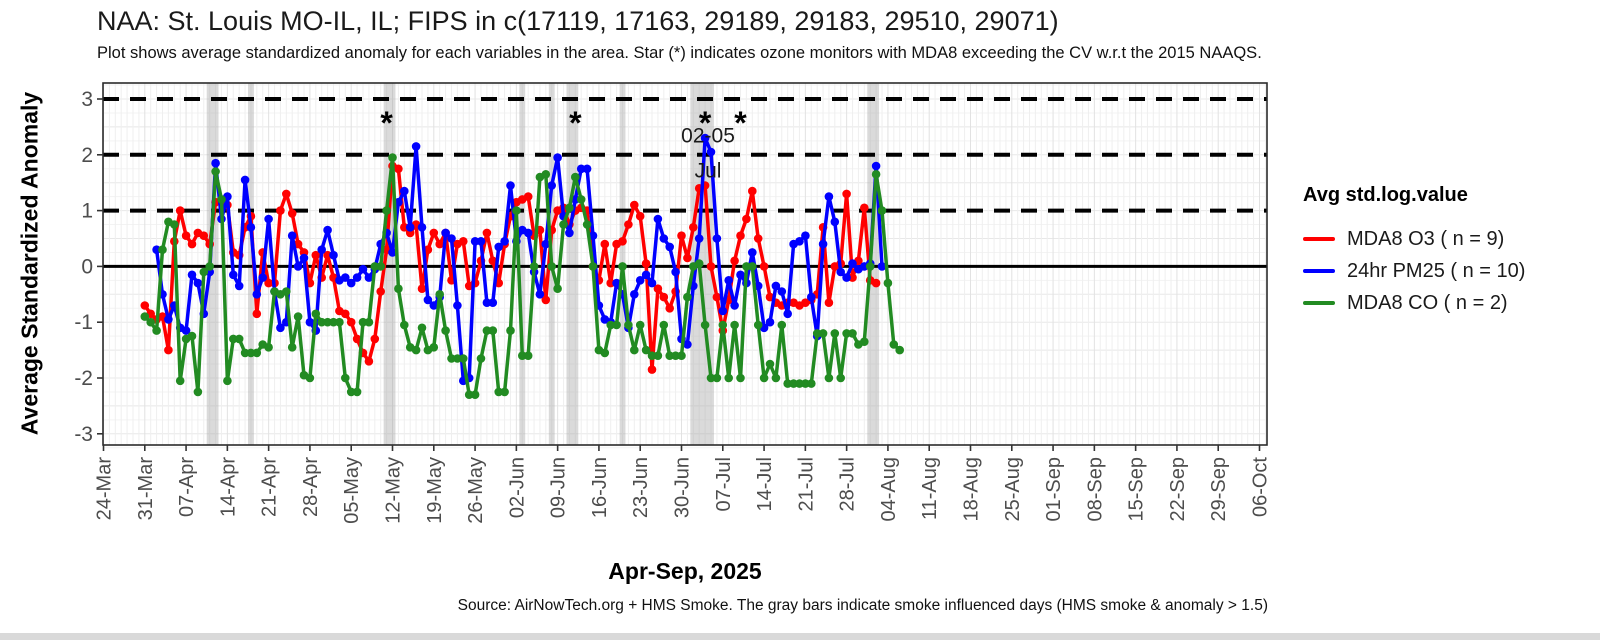  What do you see at coordinates (270, 487) in the screenshot?
I see `x-tick-label: 21-Apr` at bounding box center [270, 487].